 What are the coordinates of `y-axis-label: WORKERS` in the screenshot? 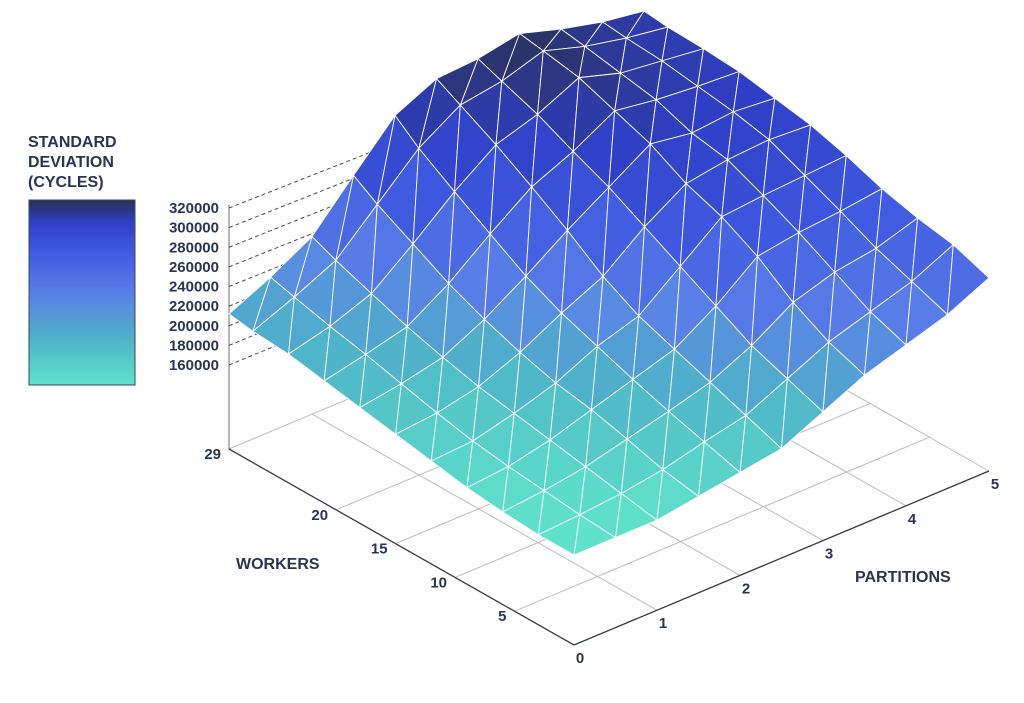 It's located at (278, 564).